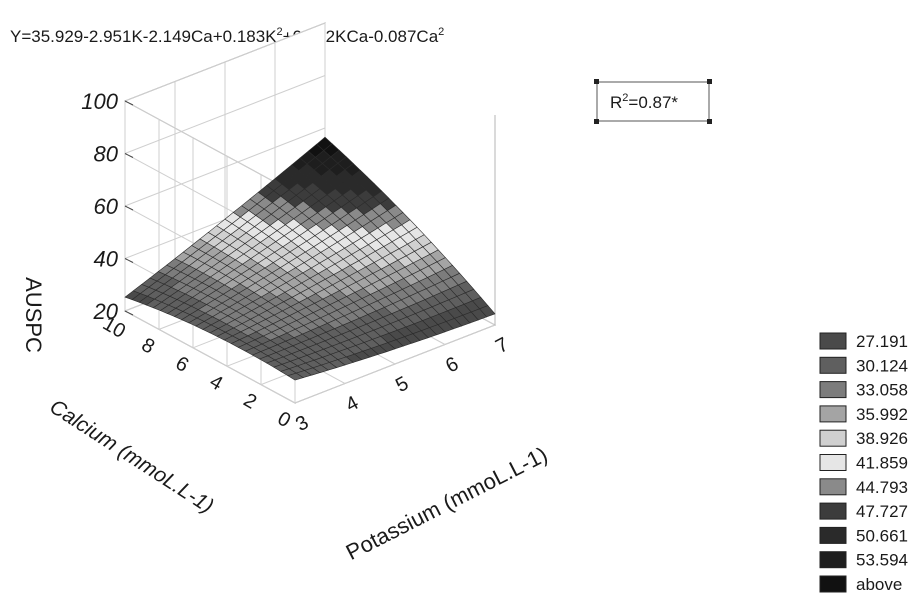 The height and width of the screenshot is (599, 924). What do you see at coordinates (882, 438) in the screenshot?
I see `legend-label: 38.926` at bounding box center [882, 438].